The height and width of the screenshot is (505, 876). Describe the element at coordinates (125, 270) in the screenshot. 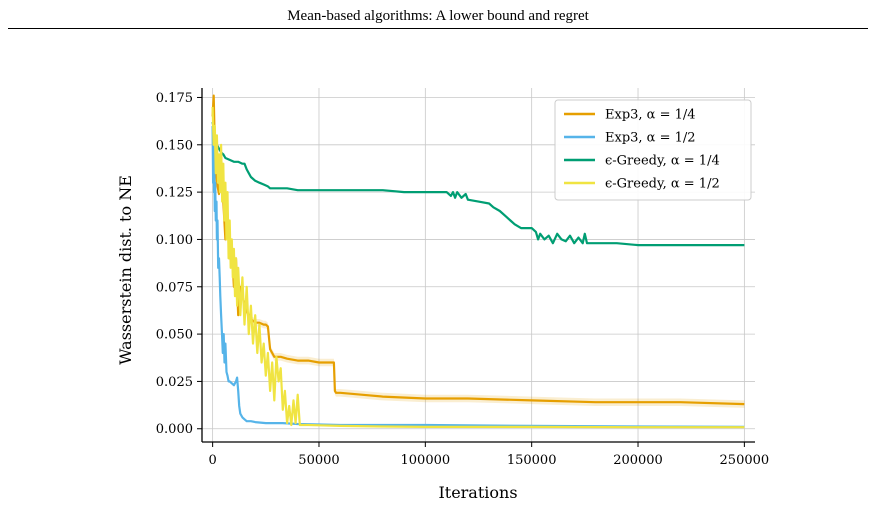

I see `y-axis-label: Wasserstein dist. to NE` at that location.